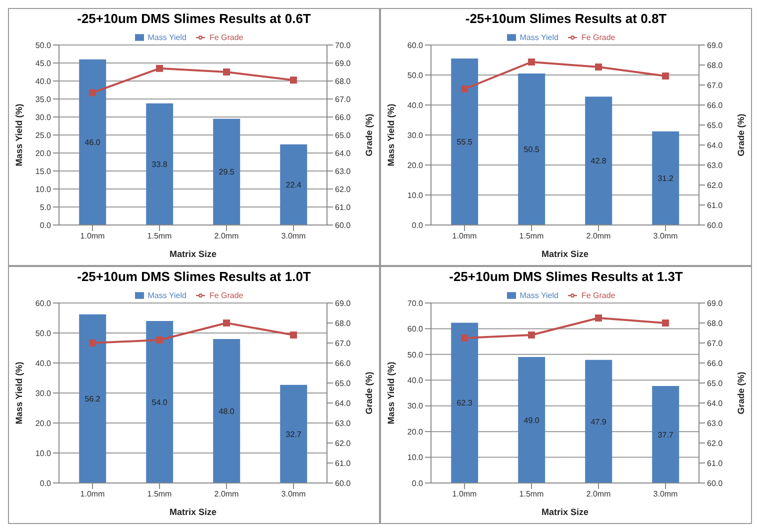 The width and height of the screenshot is (757, 528). Describe the element at coordinates (194, 276) in the screenshot. I see `chart-title: -25+10um DMS Slimes Results at 1.0T` at that location.